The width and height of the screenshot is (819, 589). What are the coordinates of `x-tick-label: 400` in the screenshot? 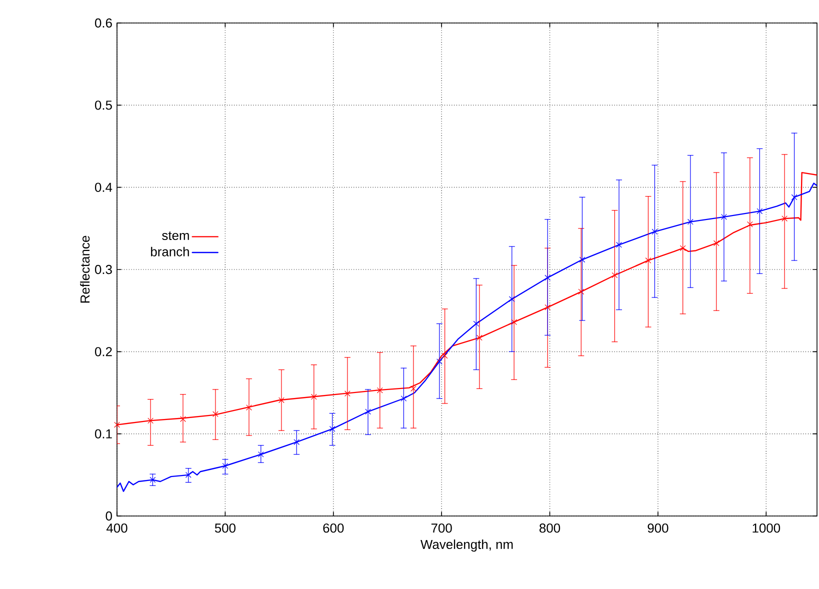 It's located at (117, 528).